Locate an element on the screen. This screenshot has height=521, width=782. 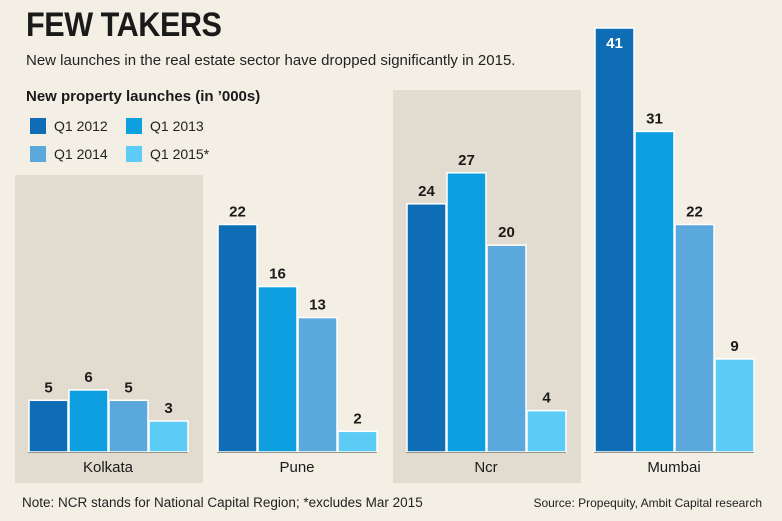
category-label: Mumbai is located at coordinates (673, 467).